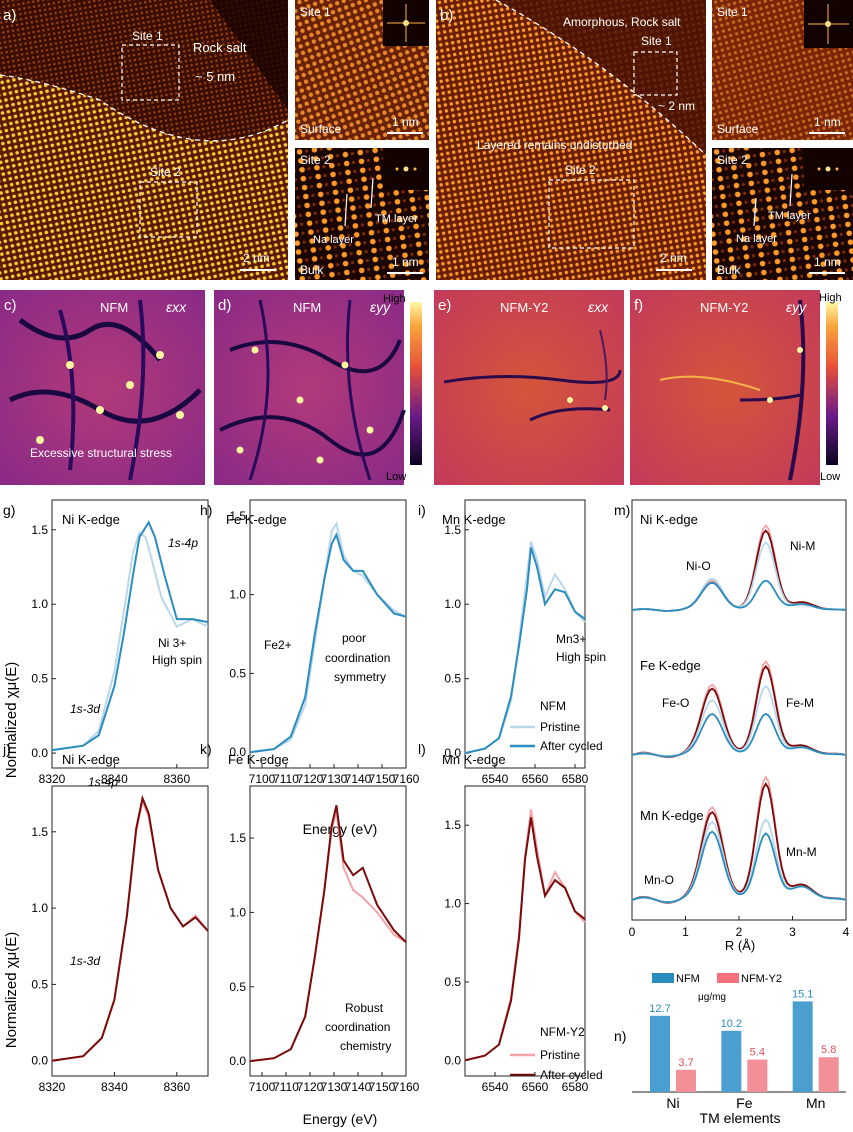 This screenshot has height=1132, width=853. I want to click on cbar2-low: Low, so click(830, 477).